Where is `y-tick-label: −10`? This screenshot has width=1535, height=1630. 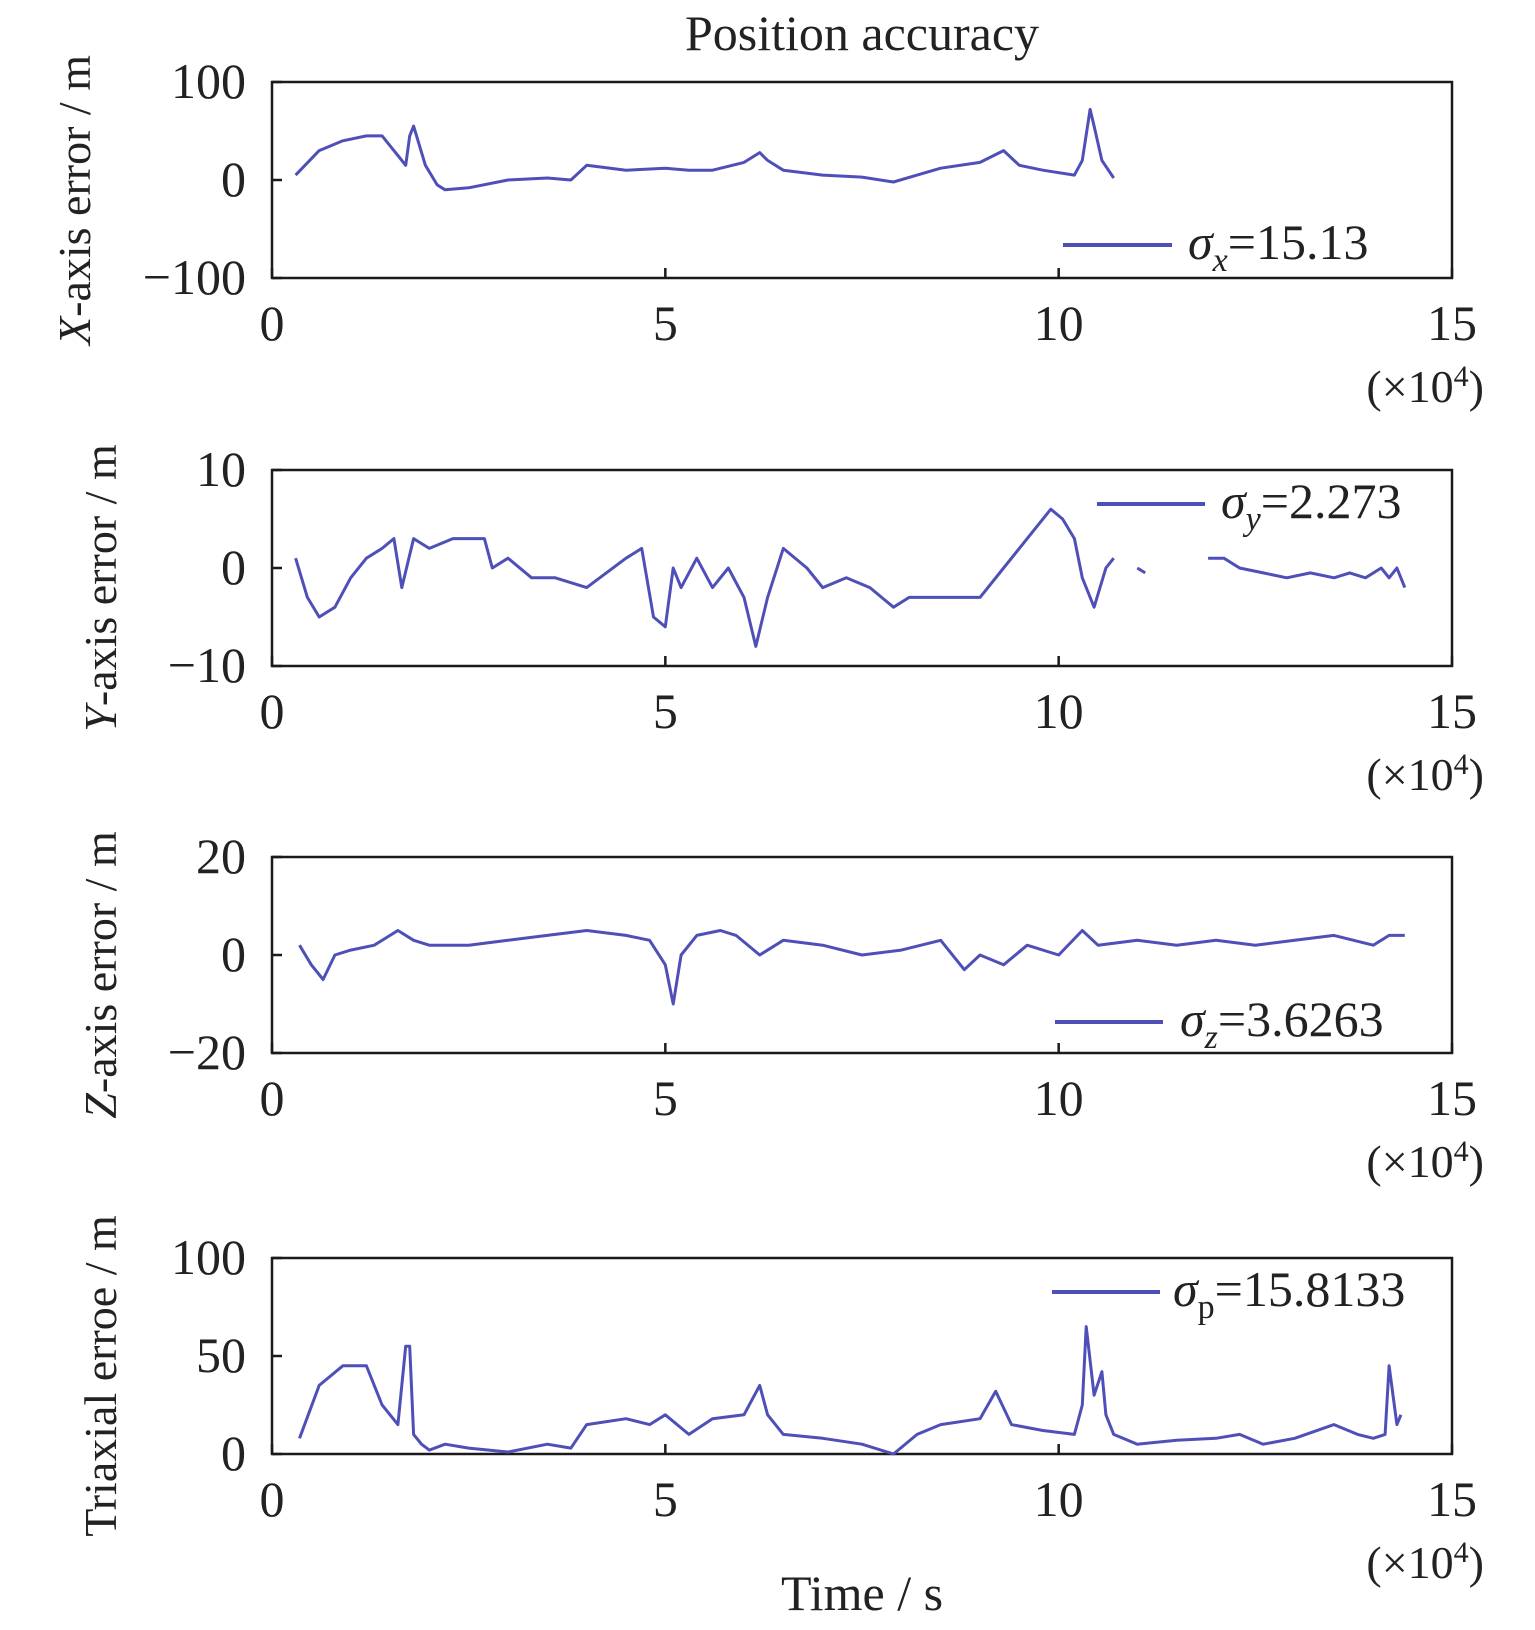
y-tick-label: −10 is located at coordinates (207, 665).